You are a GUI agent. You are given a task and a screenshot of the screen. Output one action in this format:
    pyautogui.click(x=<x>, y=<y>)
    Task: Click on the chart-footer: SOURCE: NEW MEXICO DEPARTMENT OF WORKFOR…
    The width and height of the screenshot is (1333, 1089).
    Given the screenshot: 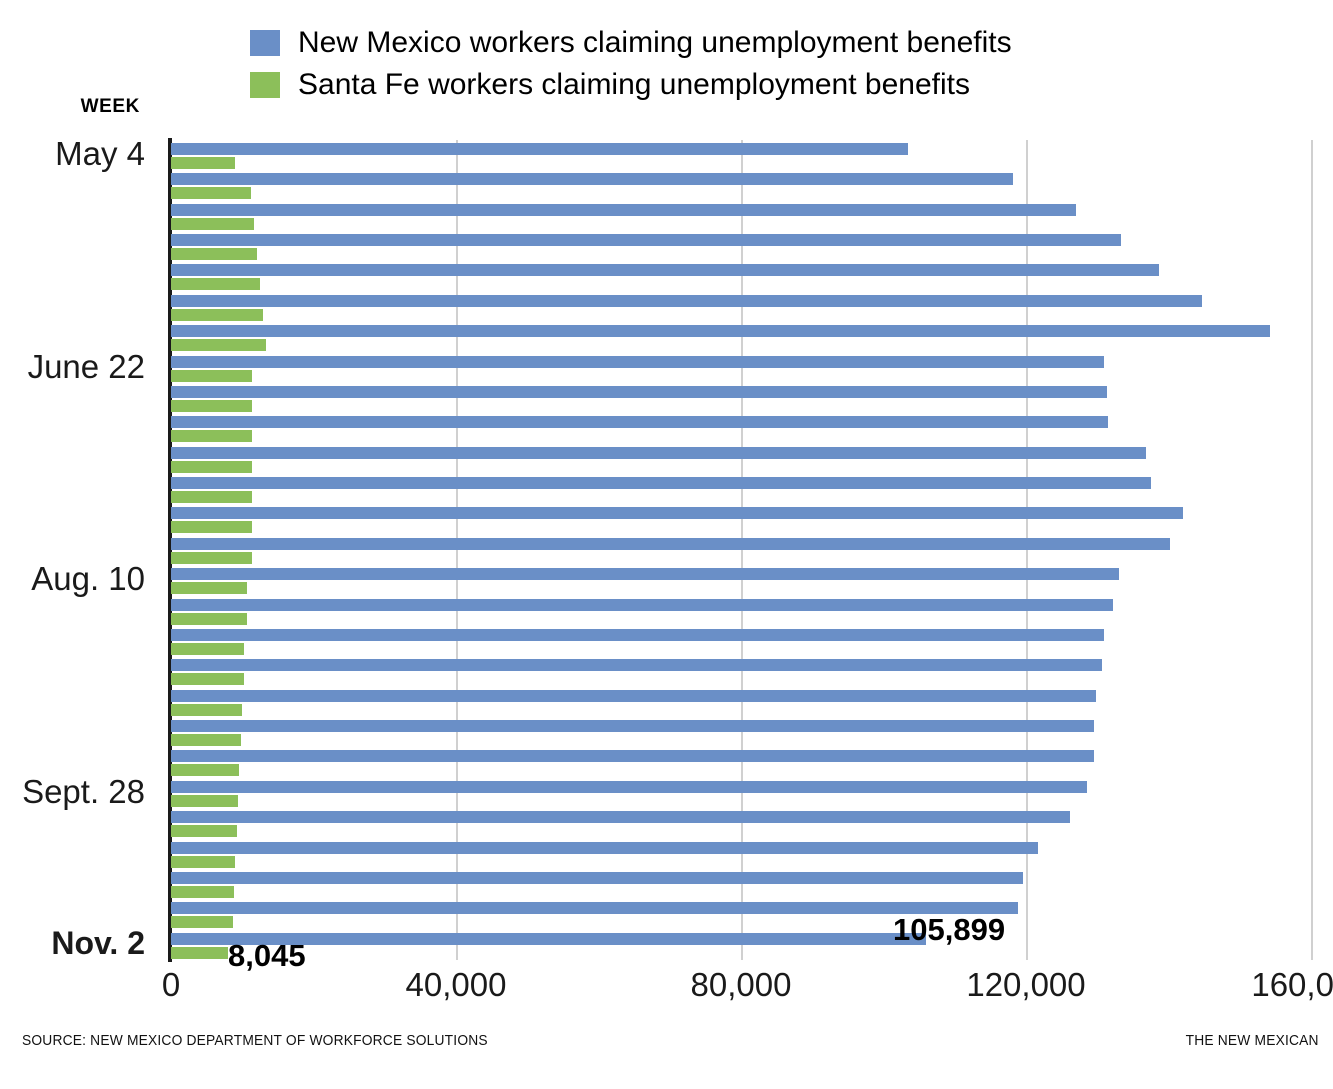 What is the action you would take?
    pyautogui.click(x=670, y=1040)
    